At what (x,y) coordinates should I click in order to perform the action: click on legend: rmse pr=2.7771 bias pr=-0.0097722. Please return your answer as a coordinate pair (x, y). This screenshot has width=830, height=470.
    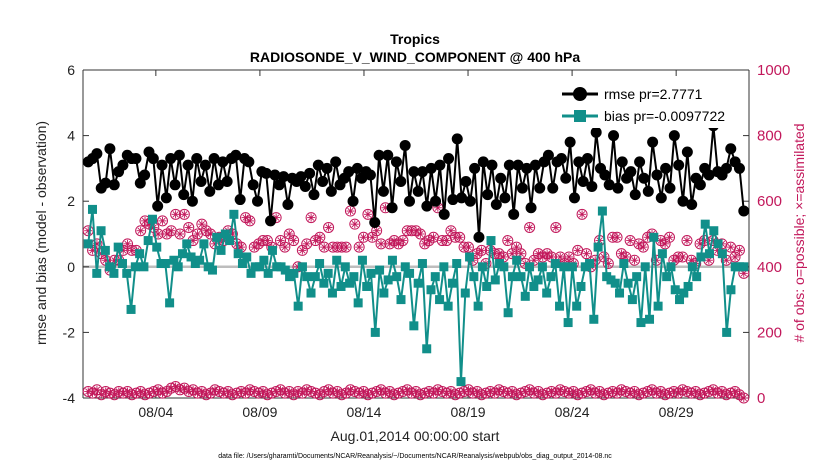
    Looking at the image, I should click on (643, 105).